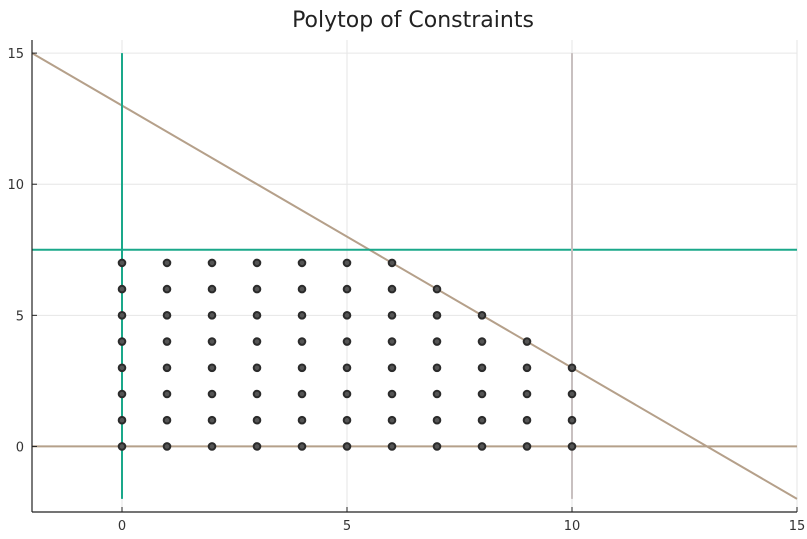 The width and height of the screenshot is (807, 539). Describe the element at coordinates (413, 20) in the screenshot. I see `chart-title: Polytop of Constraints` at that location.